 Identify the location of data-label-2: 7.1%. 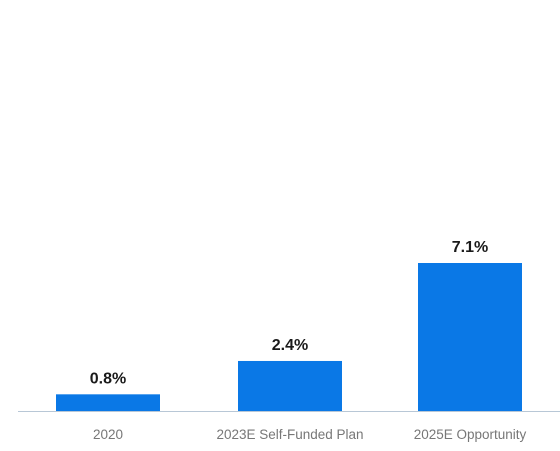
(470, 247).